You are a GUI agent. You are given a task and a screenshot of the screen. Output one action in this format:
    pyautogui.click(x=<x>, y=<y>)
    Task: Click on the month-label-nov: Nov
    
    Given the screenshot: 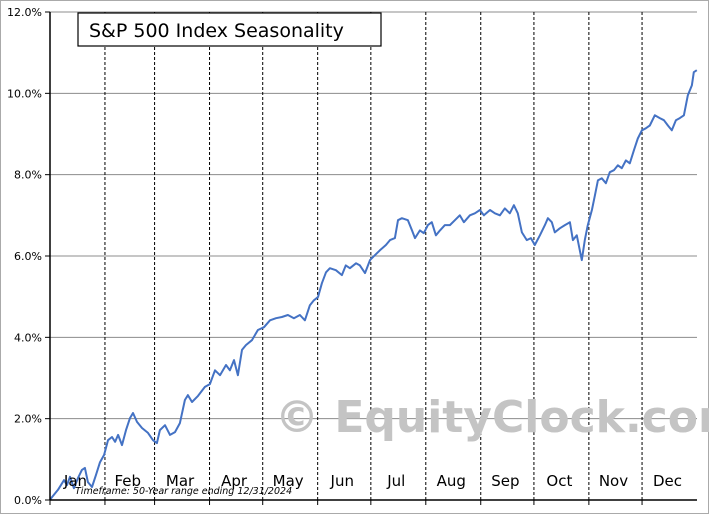 What is the action you would take?
    pyautogui.click(x=613, y=481)
    